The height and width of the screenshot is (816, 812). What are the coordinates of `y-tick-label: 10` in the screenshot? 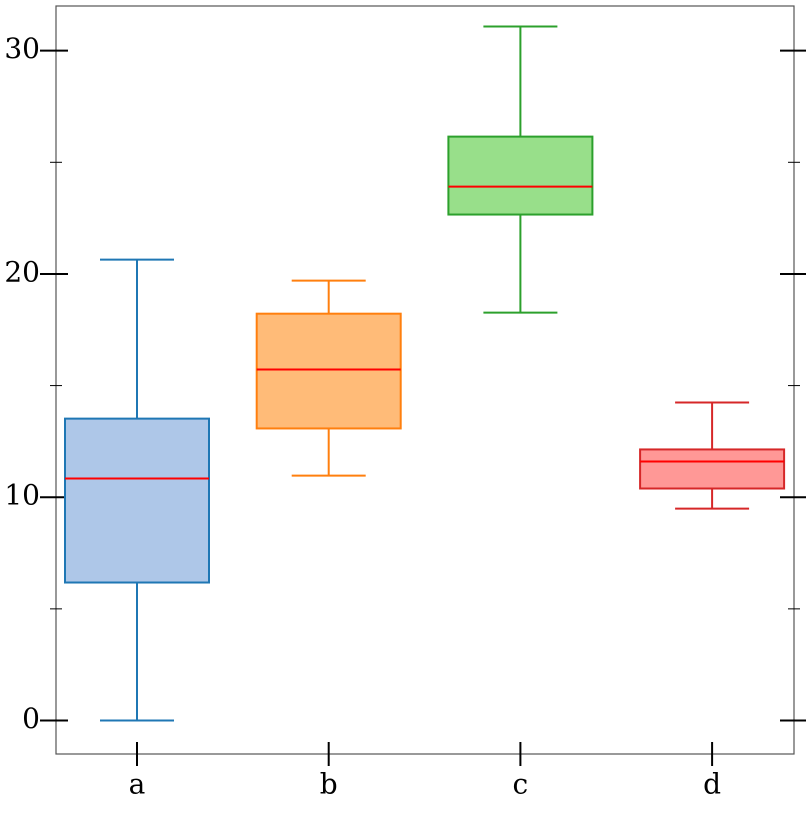 It's located at (22, 495).